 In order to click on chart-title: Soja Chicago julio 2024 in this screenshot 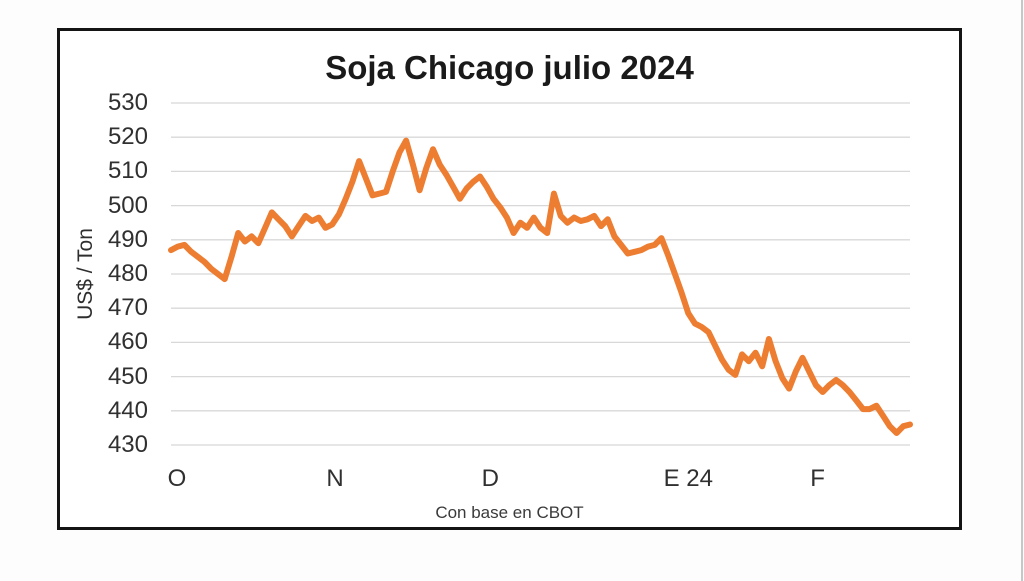, I will do `click(509, 67)`.